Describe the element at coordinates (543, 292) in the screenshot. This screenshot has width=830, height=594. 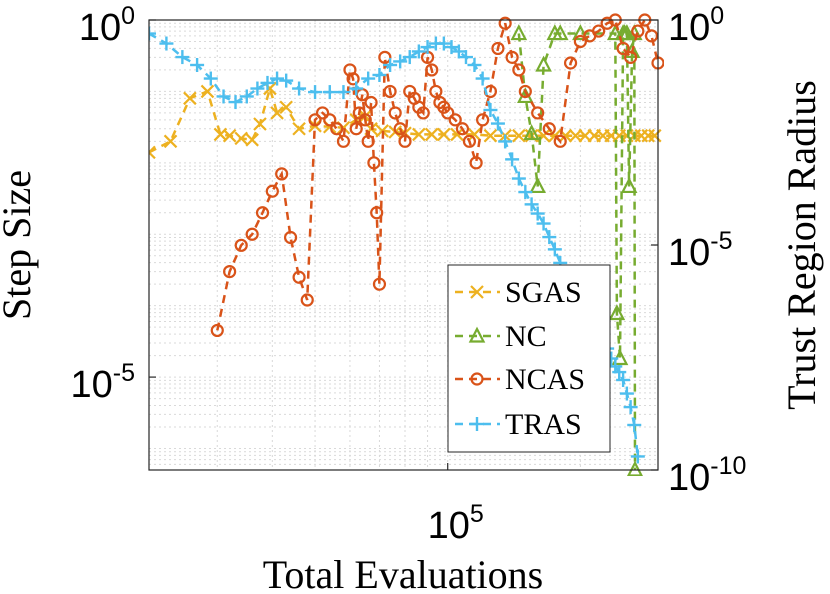
I see `legend-label-sgas: SGAS` at that location.